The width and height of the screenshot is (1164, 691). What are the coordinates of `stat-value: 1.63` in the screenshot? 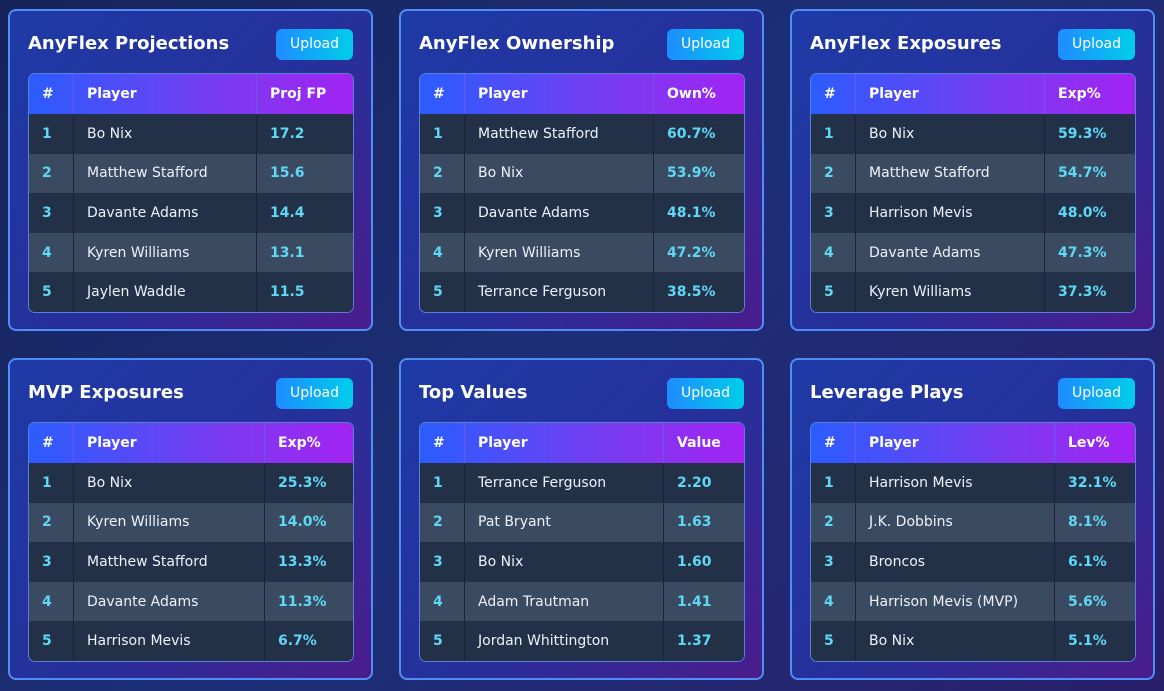 It's located at (694, 522).